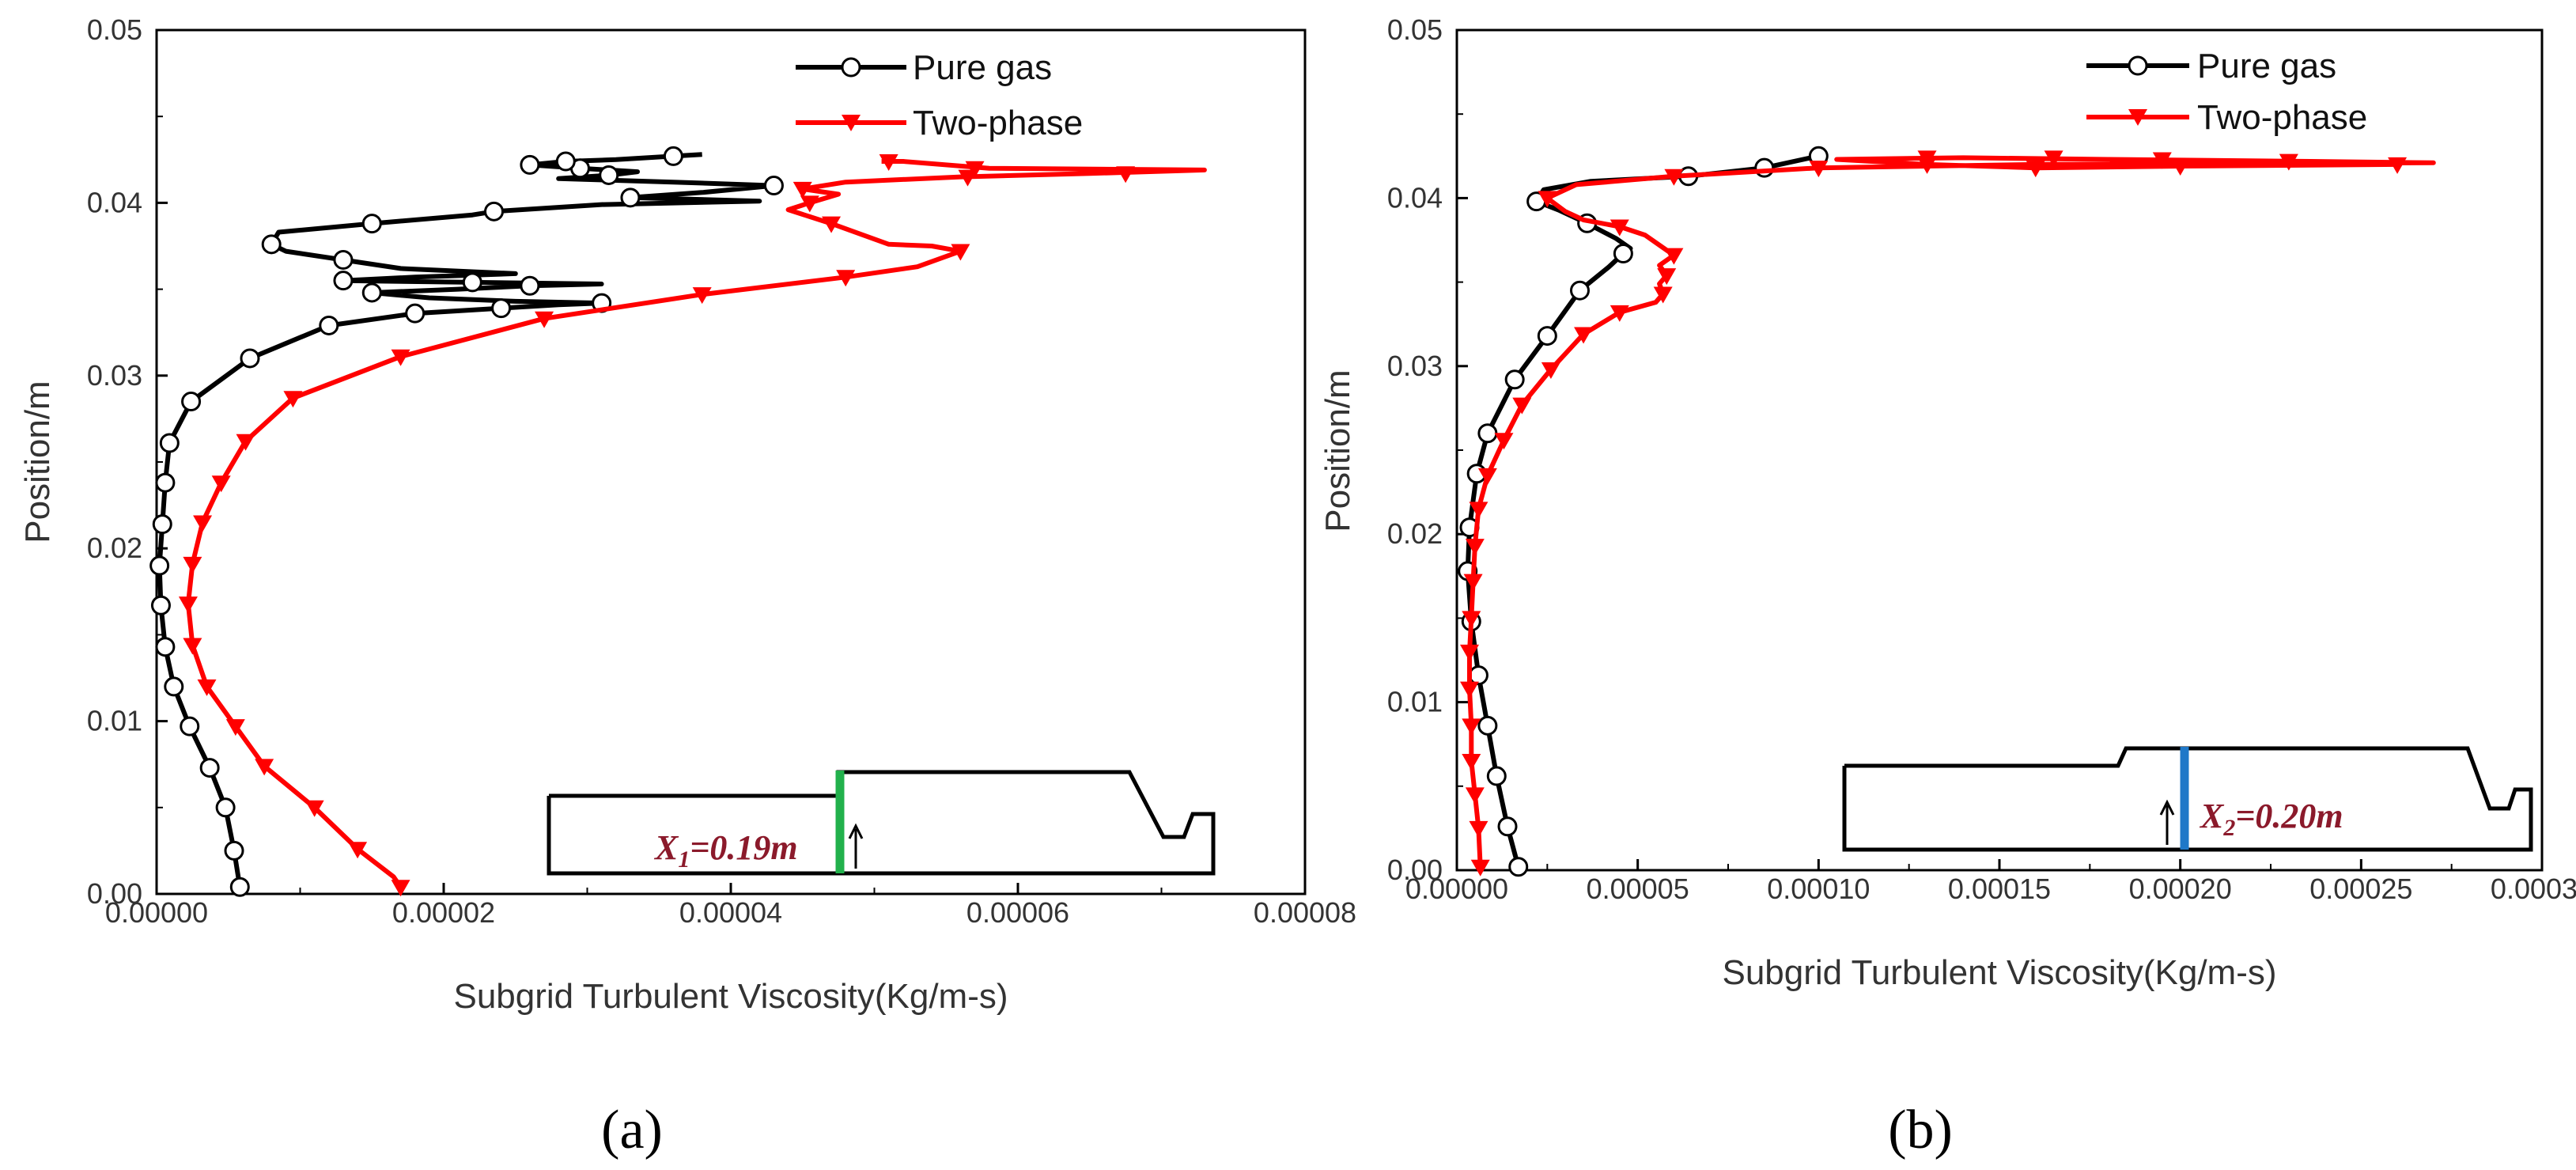 This screenshot has height=1170, width=2576. What do you see at coordinates (37, 462) in the screenshot?
I see `y-axis-title-a: Position/m` at bounding box center [37, 462].